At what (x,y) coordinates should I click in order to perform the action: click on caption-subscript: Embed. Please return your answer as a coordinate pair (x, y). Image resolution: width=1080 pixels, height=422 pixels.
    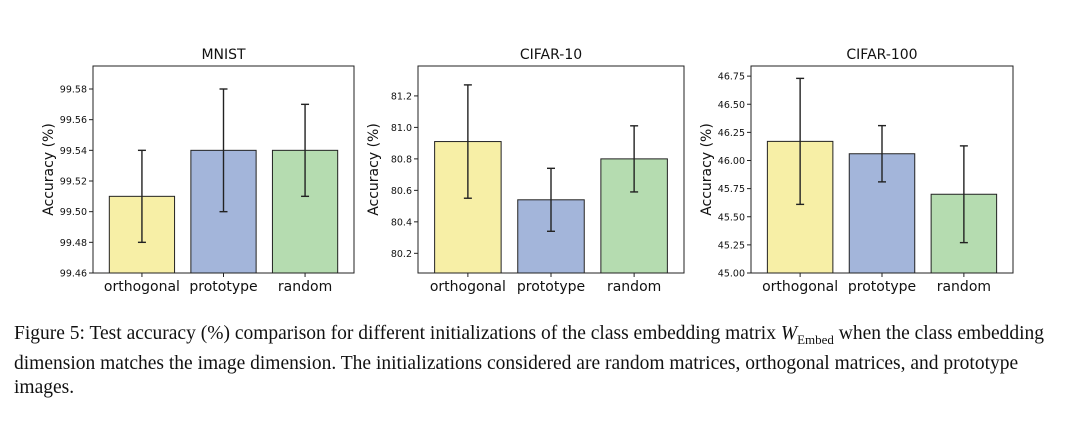
    Looking at the image, I should click on (815, 339).